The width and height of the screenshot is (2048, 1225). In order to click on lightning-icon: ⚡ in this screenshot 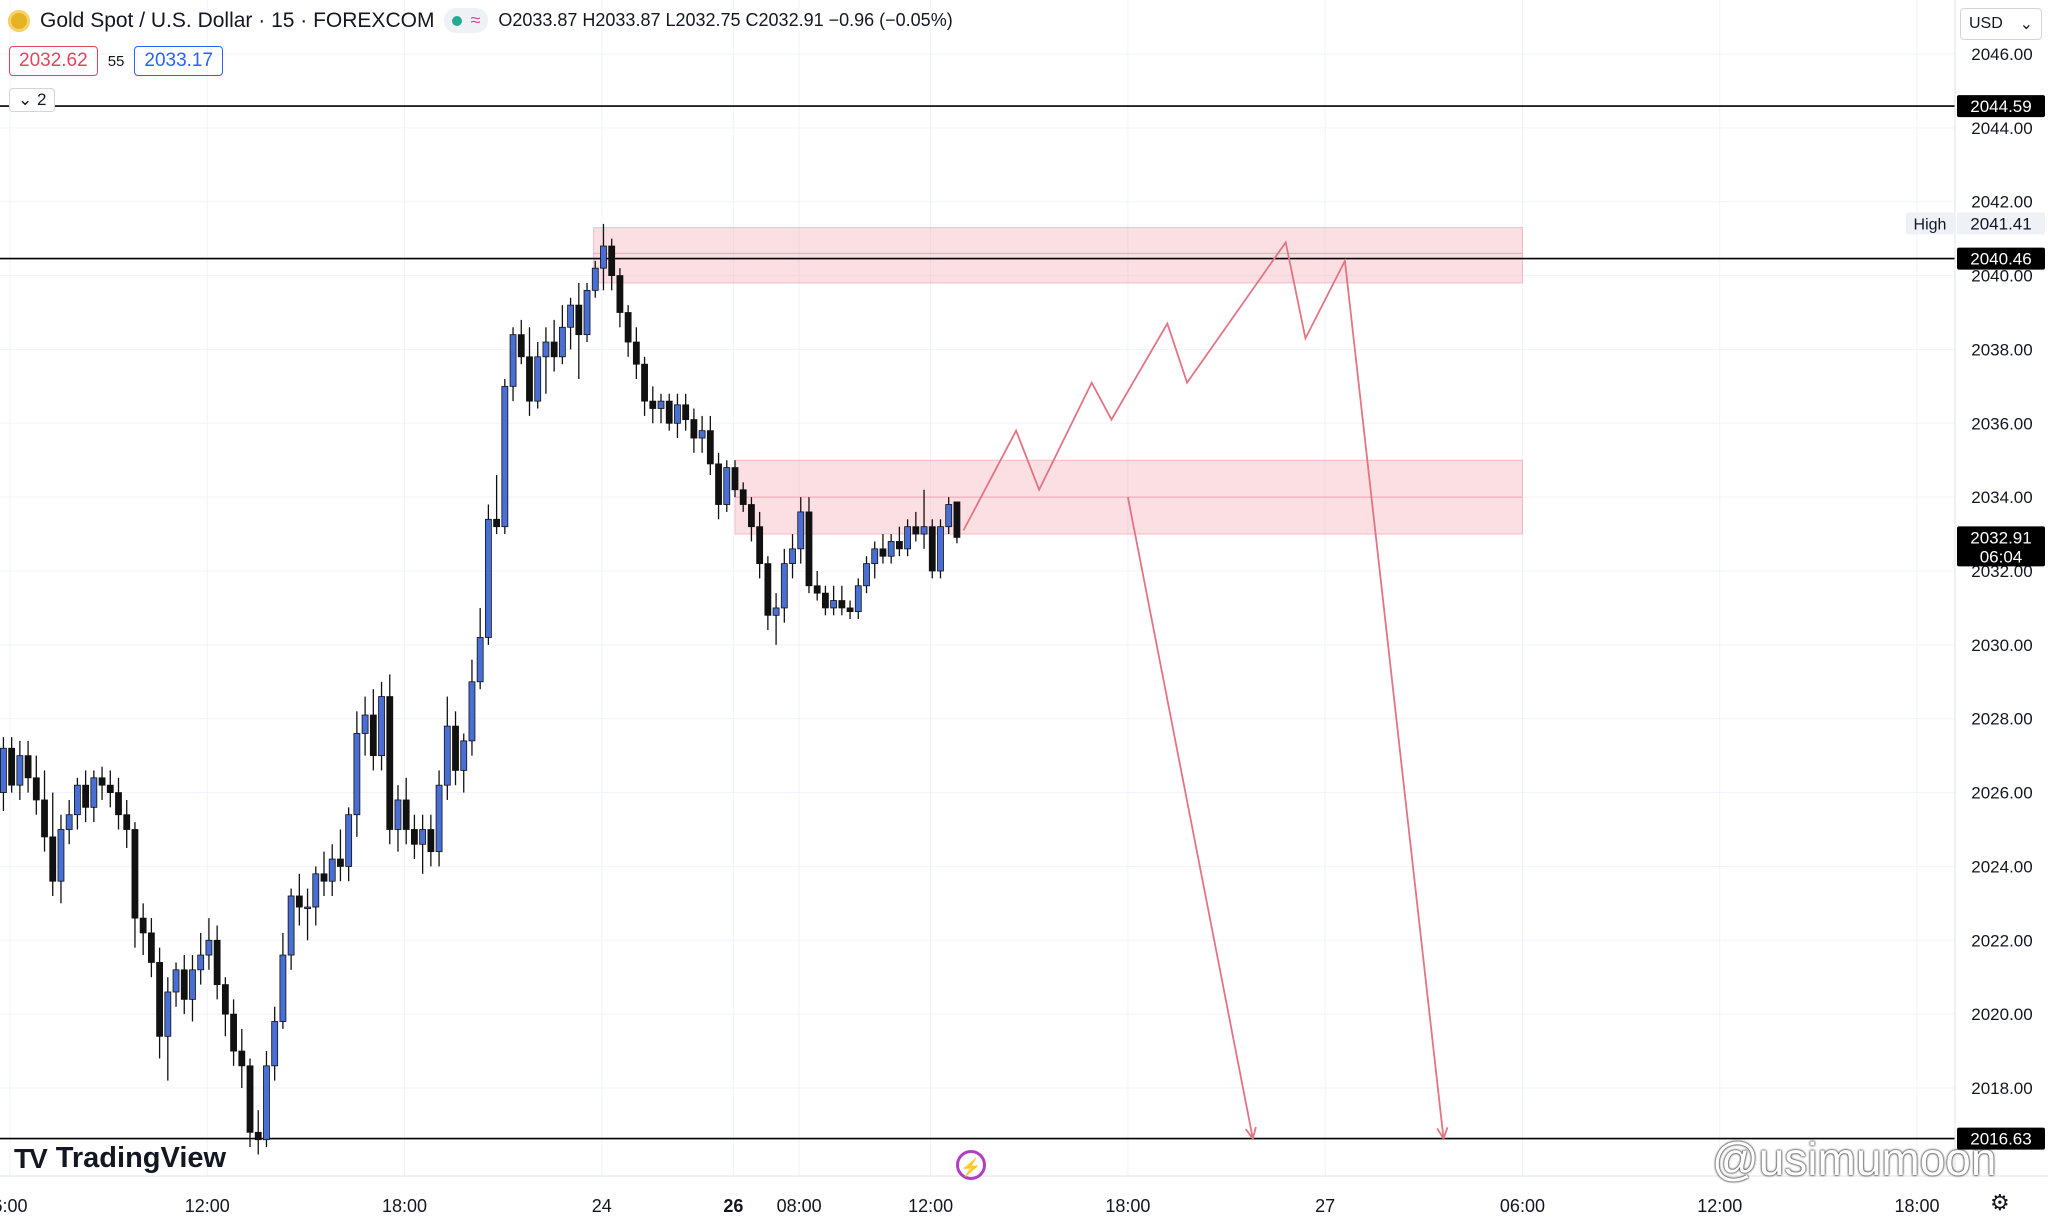, I will do `click(971, 1165)`.